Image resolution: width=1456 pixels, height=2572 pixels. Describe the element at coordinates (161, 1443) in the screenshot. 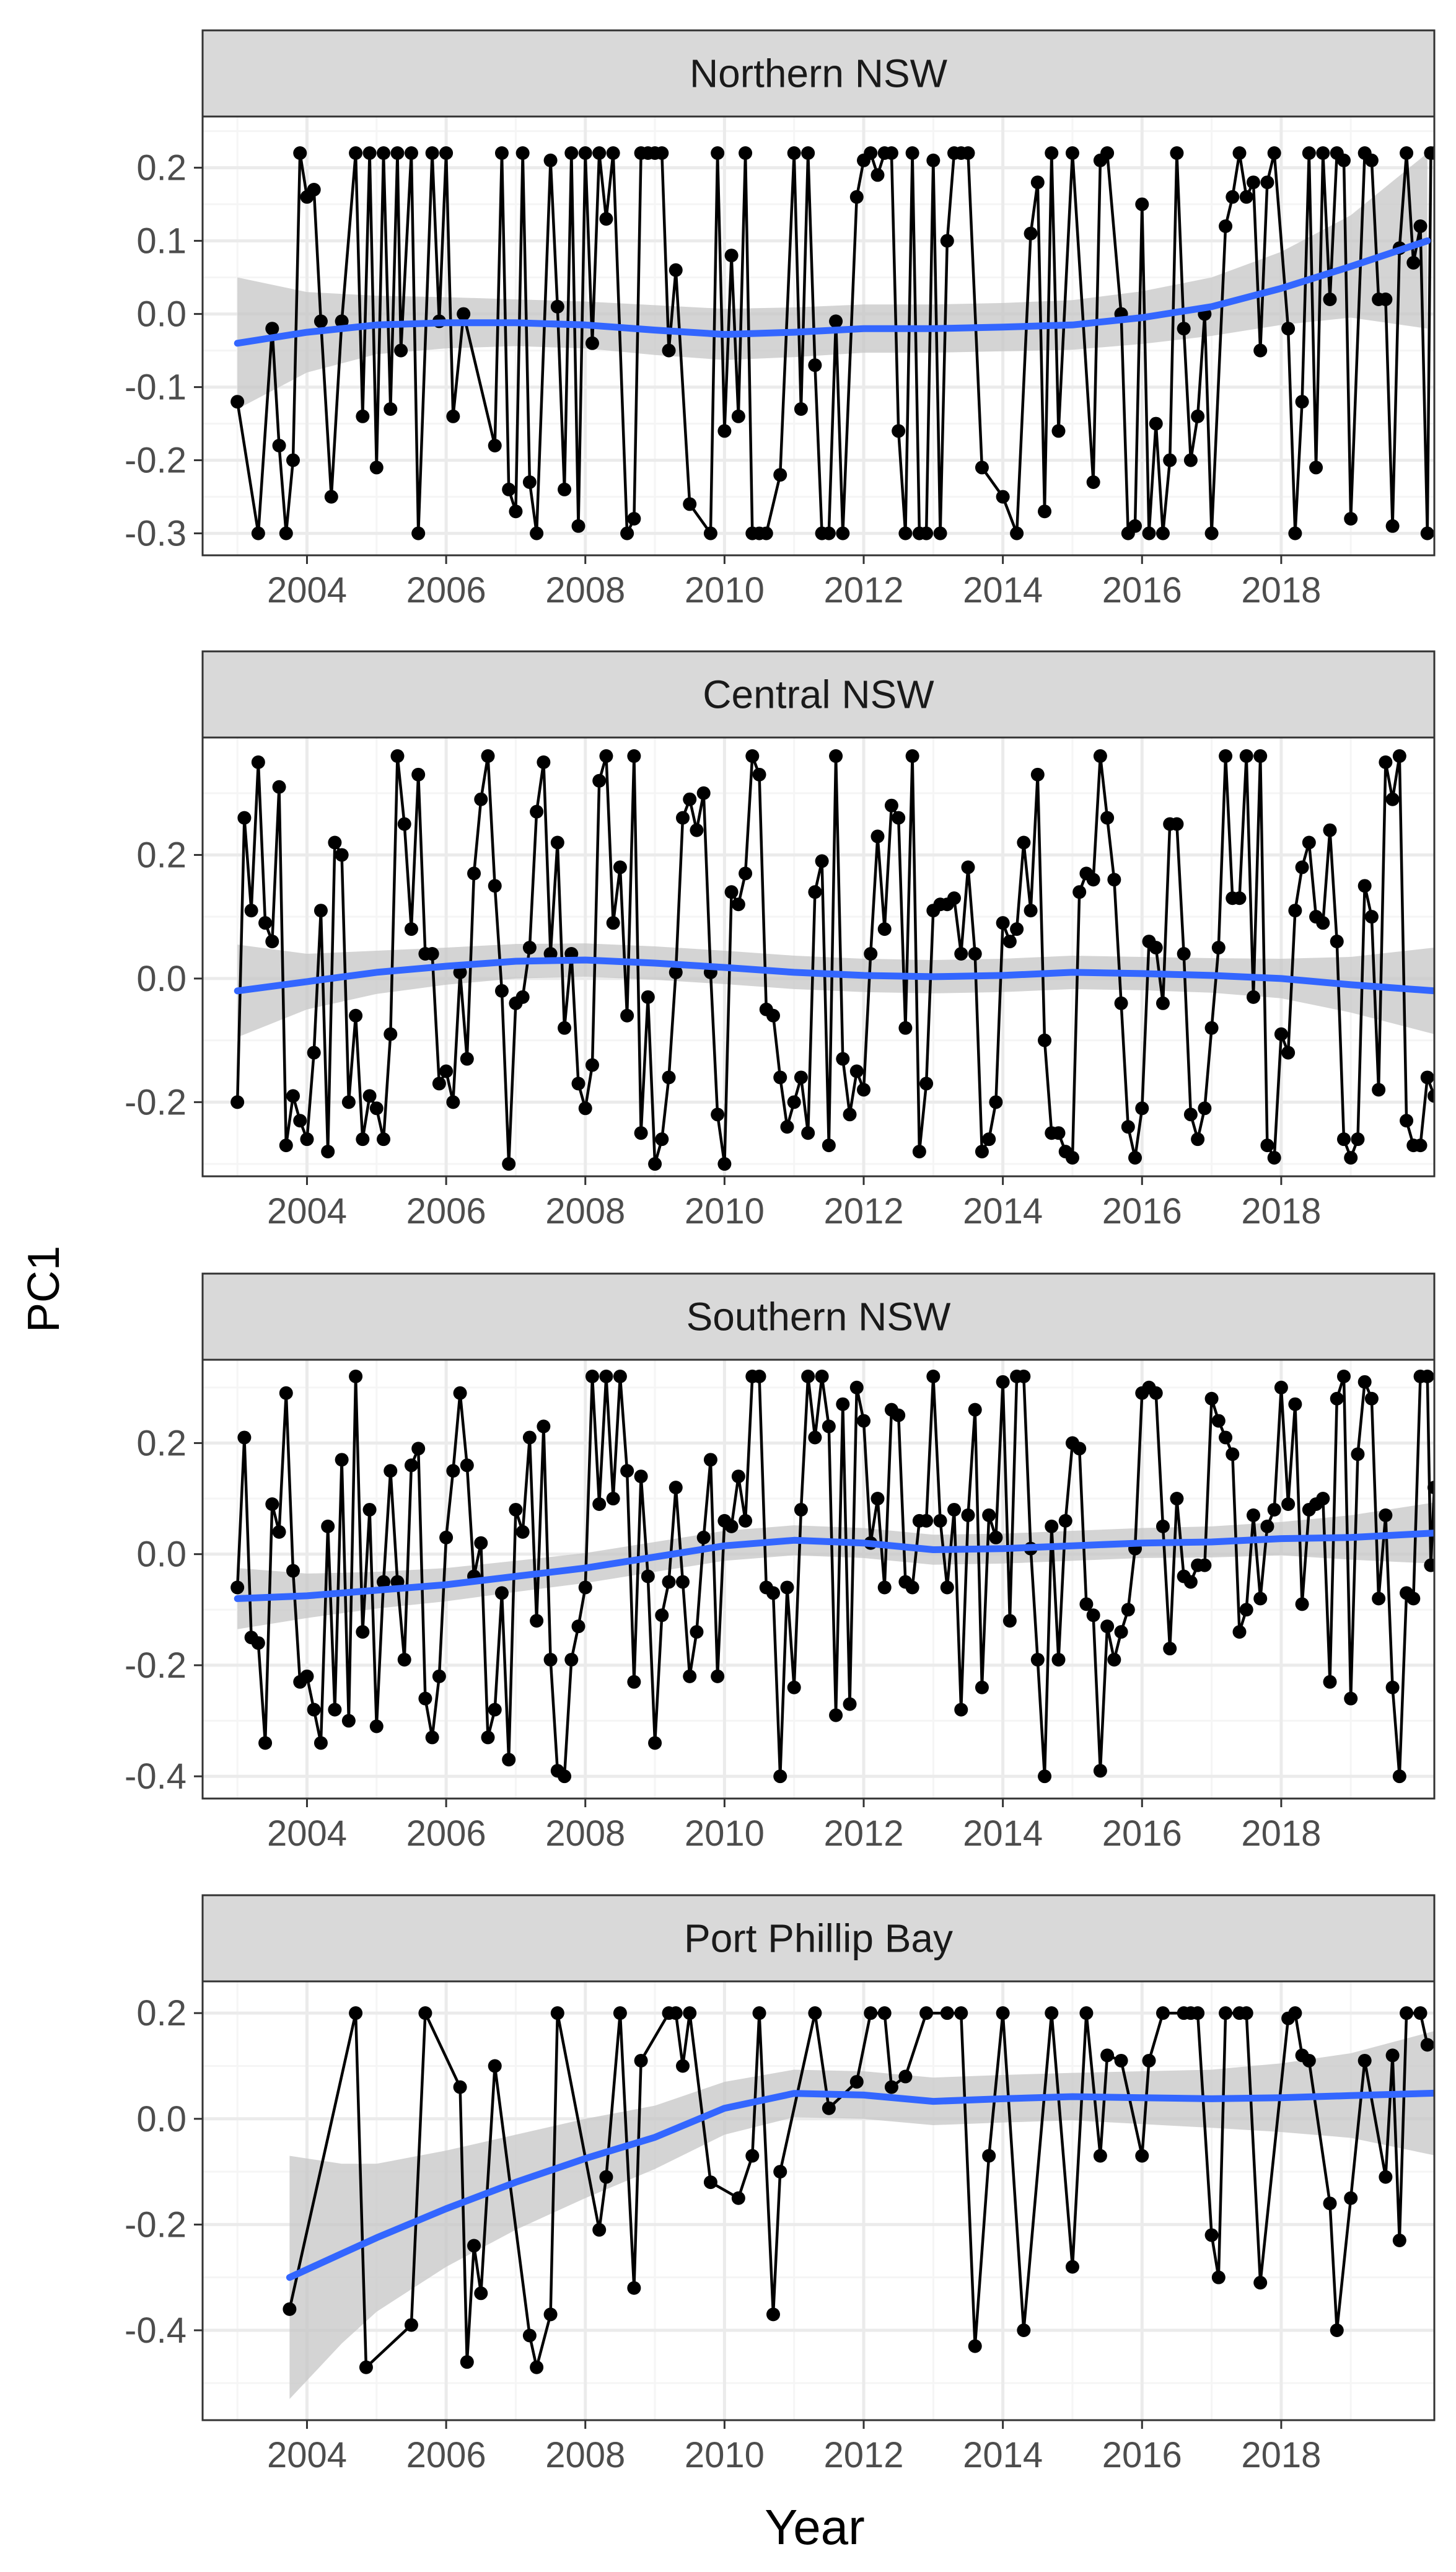

I see `y-tick-label: 0.2` at that location.